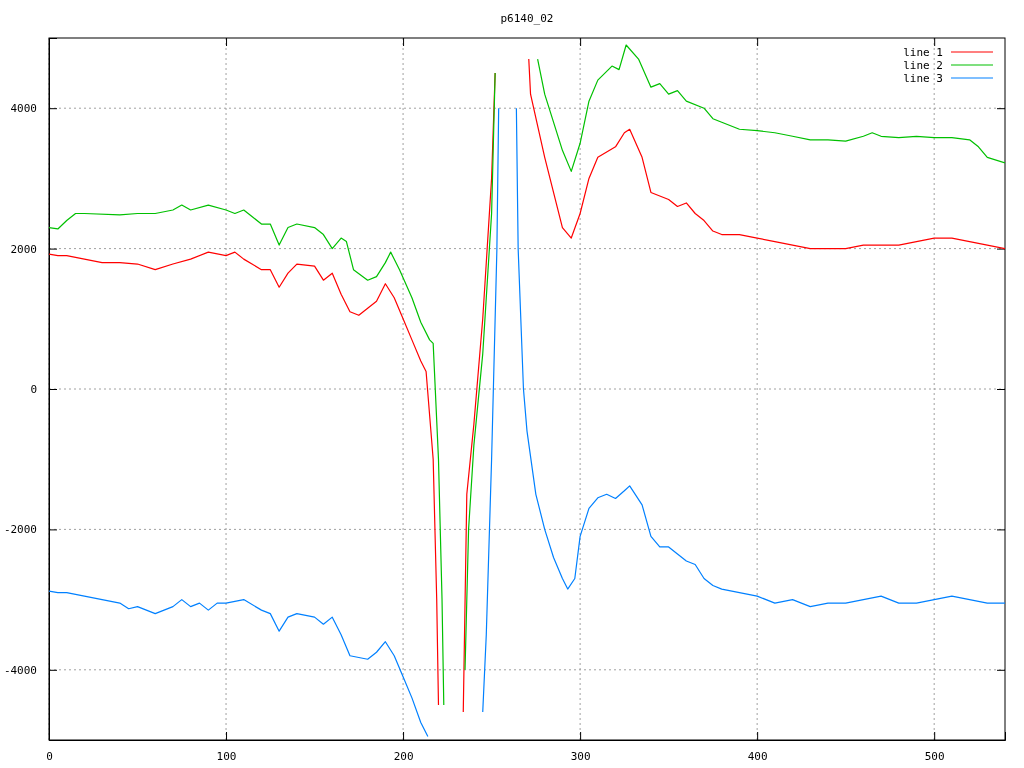 The width and height of the screenshot is (1024, 768). What do you see at coordinates (934, 756) in the screenshot?
I see `x-tick-label: 500` at bounding box center [934, 756].